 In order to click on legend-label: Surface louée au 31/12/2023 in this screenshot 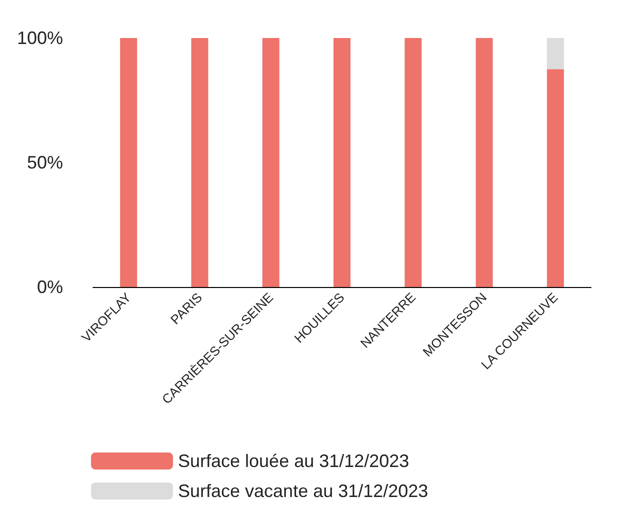, I will do `click(294, 461)`.